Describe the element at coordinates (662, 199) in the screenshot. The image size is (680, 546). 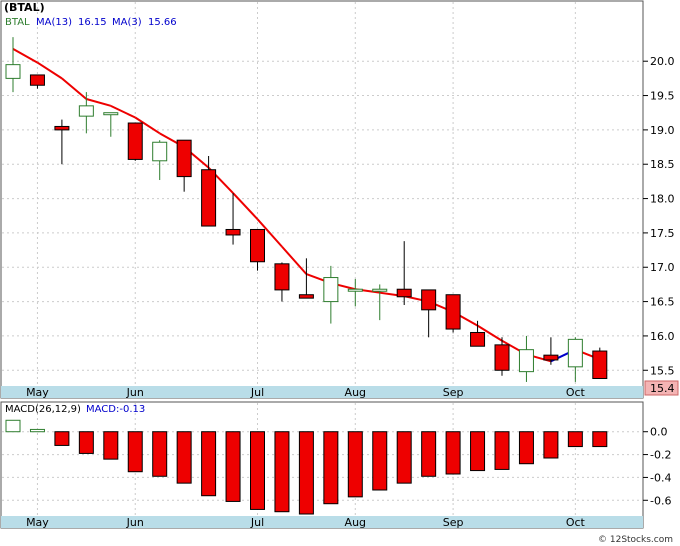
I see `price-y-tick-label: 18.0` at that location.